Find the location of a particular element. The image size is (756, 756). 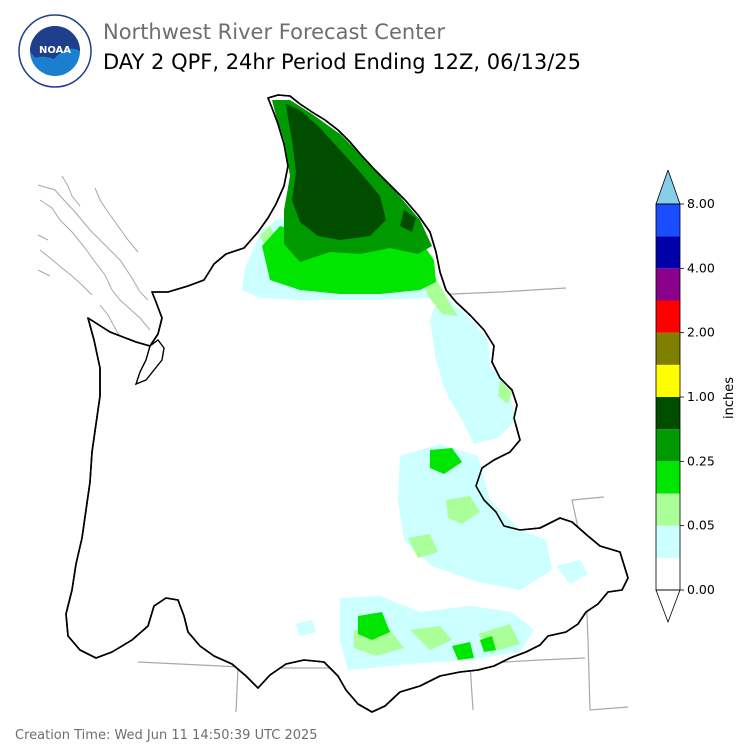

qpf-dark-green-areas is located at coordinates (351, 172).